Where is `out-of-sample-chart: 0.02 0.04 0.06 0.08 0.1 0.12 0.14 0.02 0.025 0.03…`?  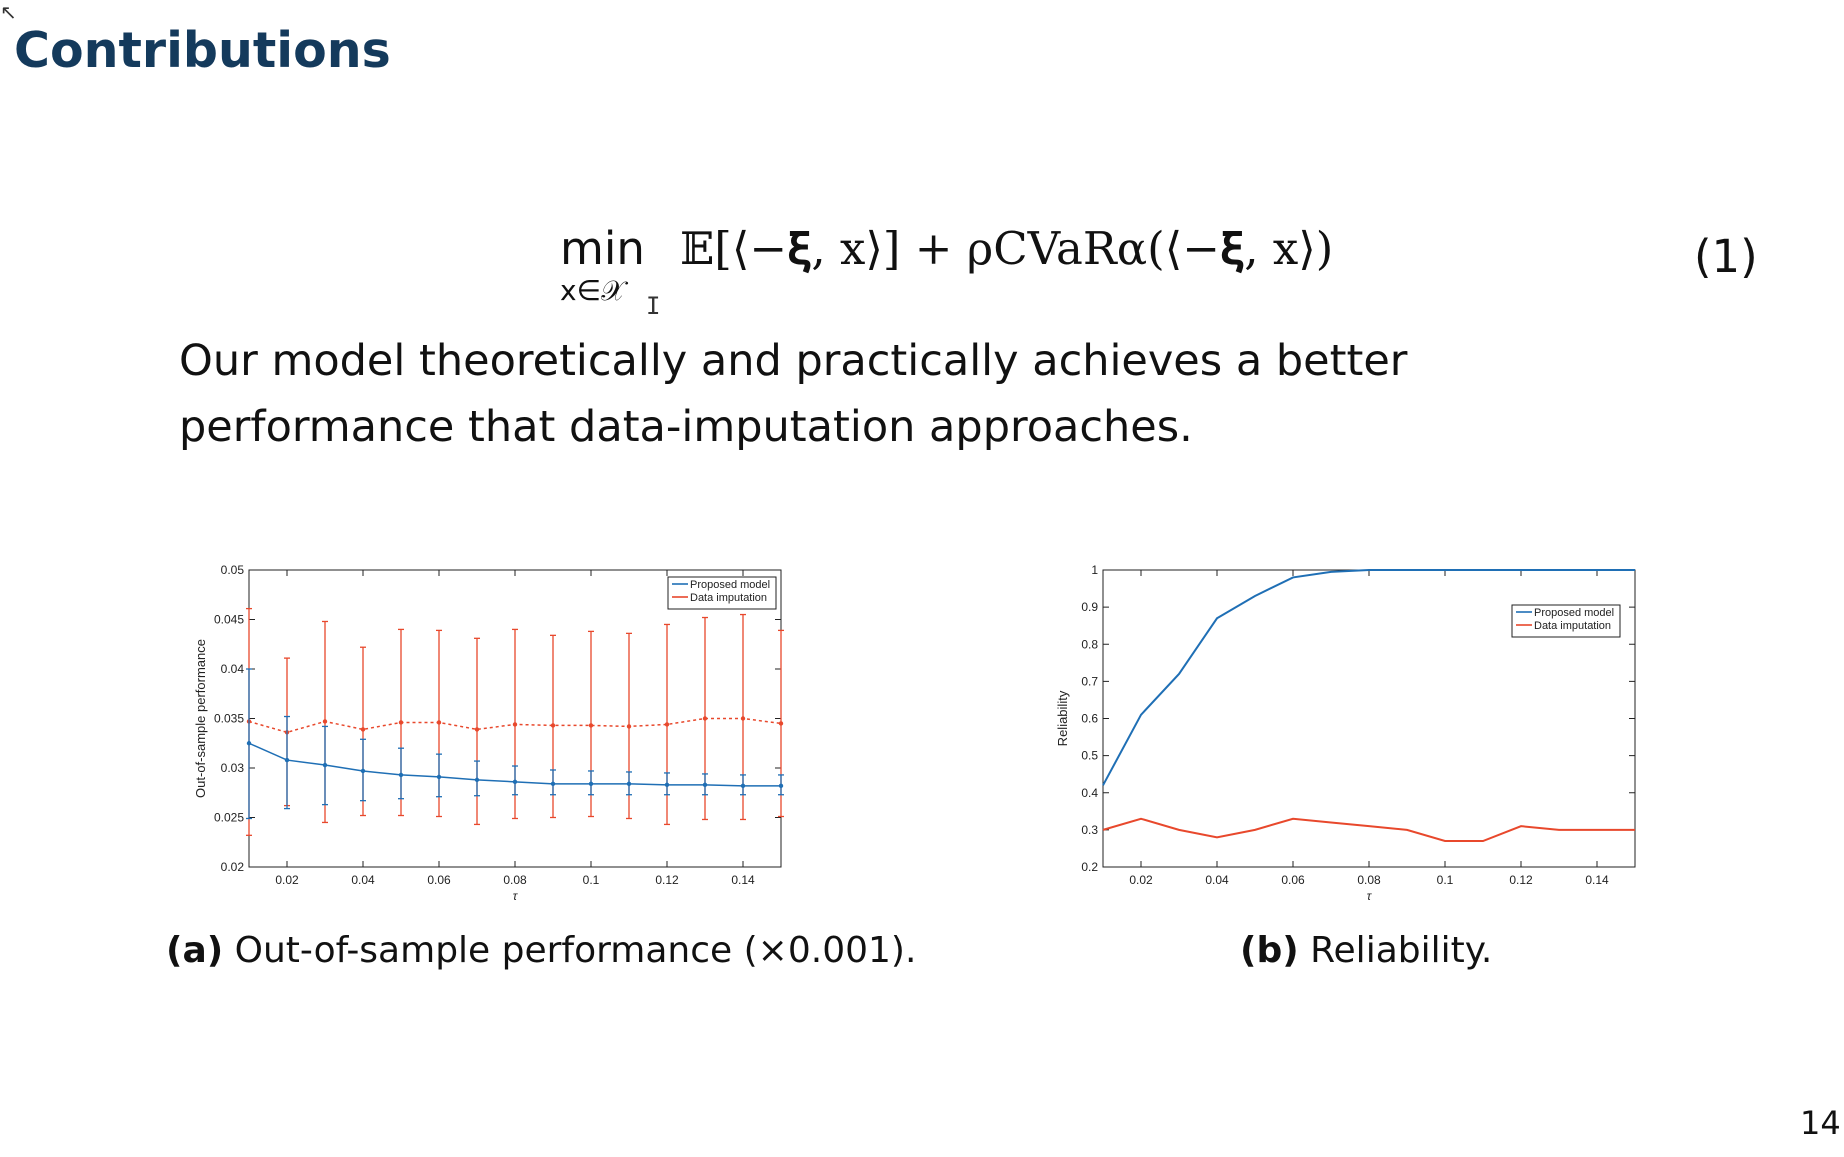
out-of-sample-chart: 0.02 0.04 0.06 0.08 0.1 0.12 0.14 0.02 0.025 0.03… is located at coordinates (488, 733).